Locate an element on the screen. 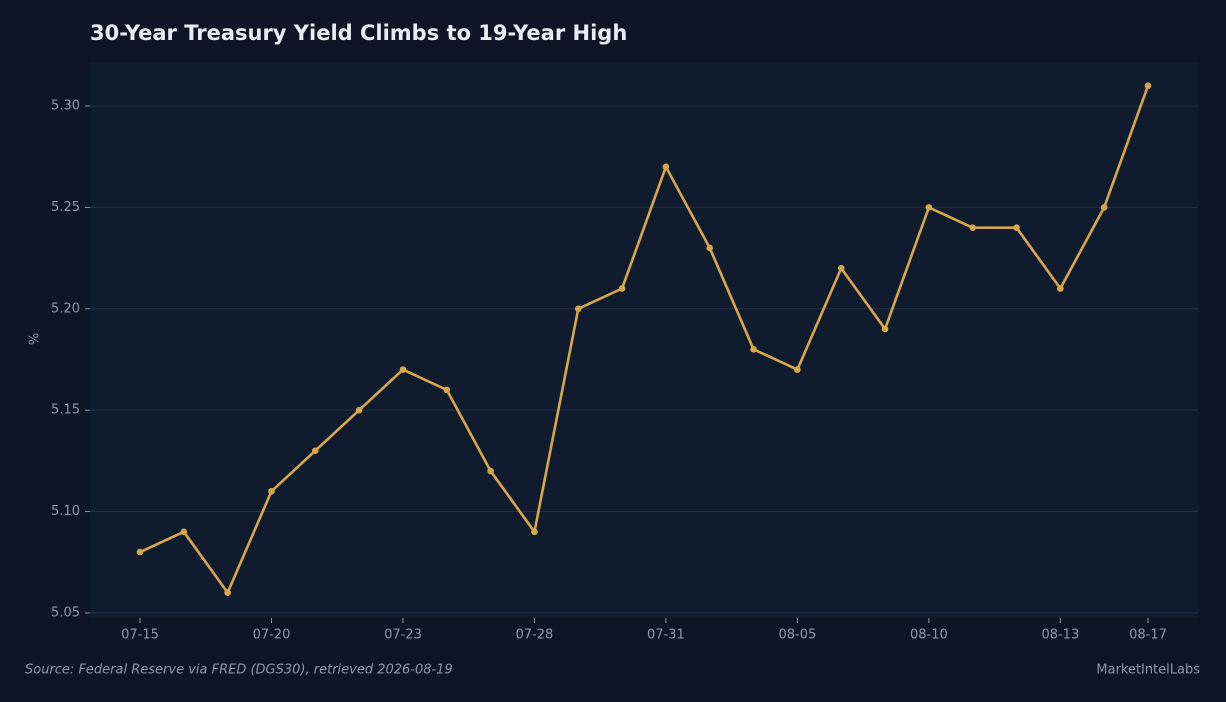 This screenshot has width=1226, height=702. x-tick-label: 07-31 is located at coordinates (666, 635).